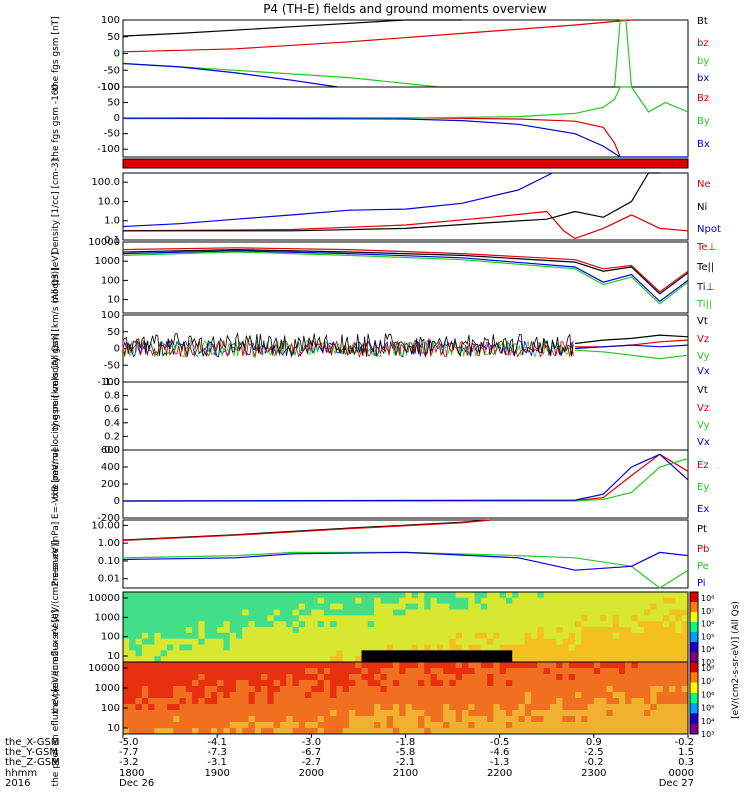 This screenshot has height=800, width=750. What do you see at coordinates (129, 742) in the screenshot?
I see `x-tick-label: -5.0` at bounding box center [129, 742].